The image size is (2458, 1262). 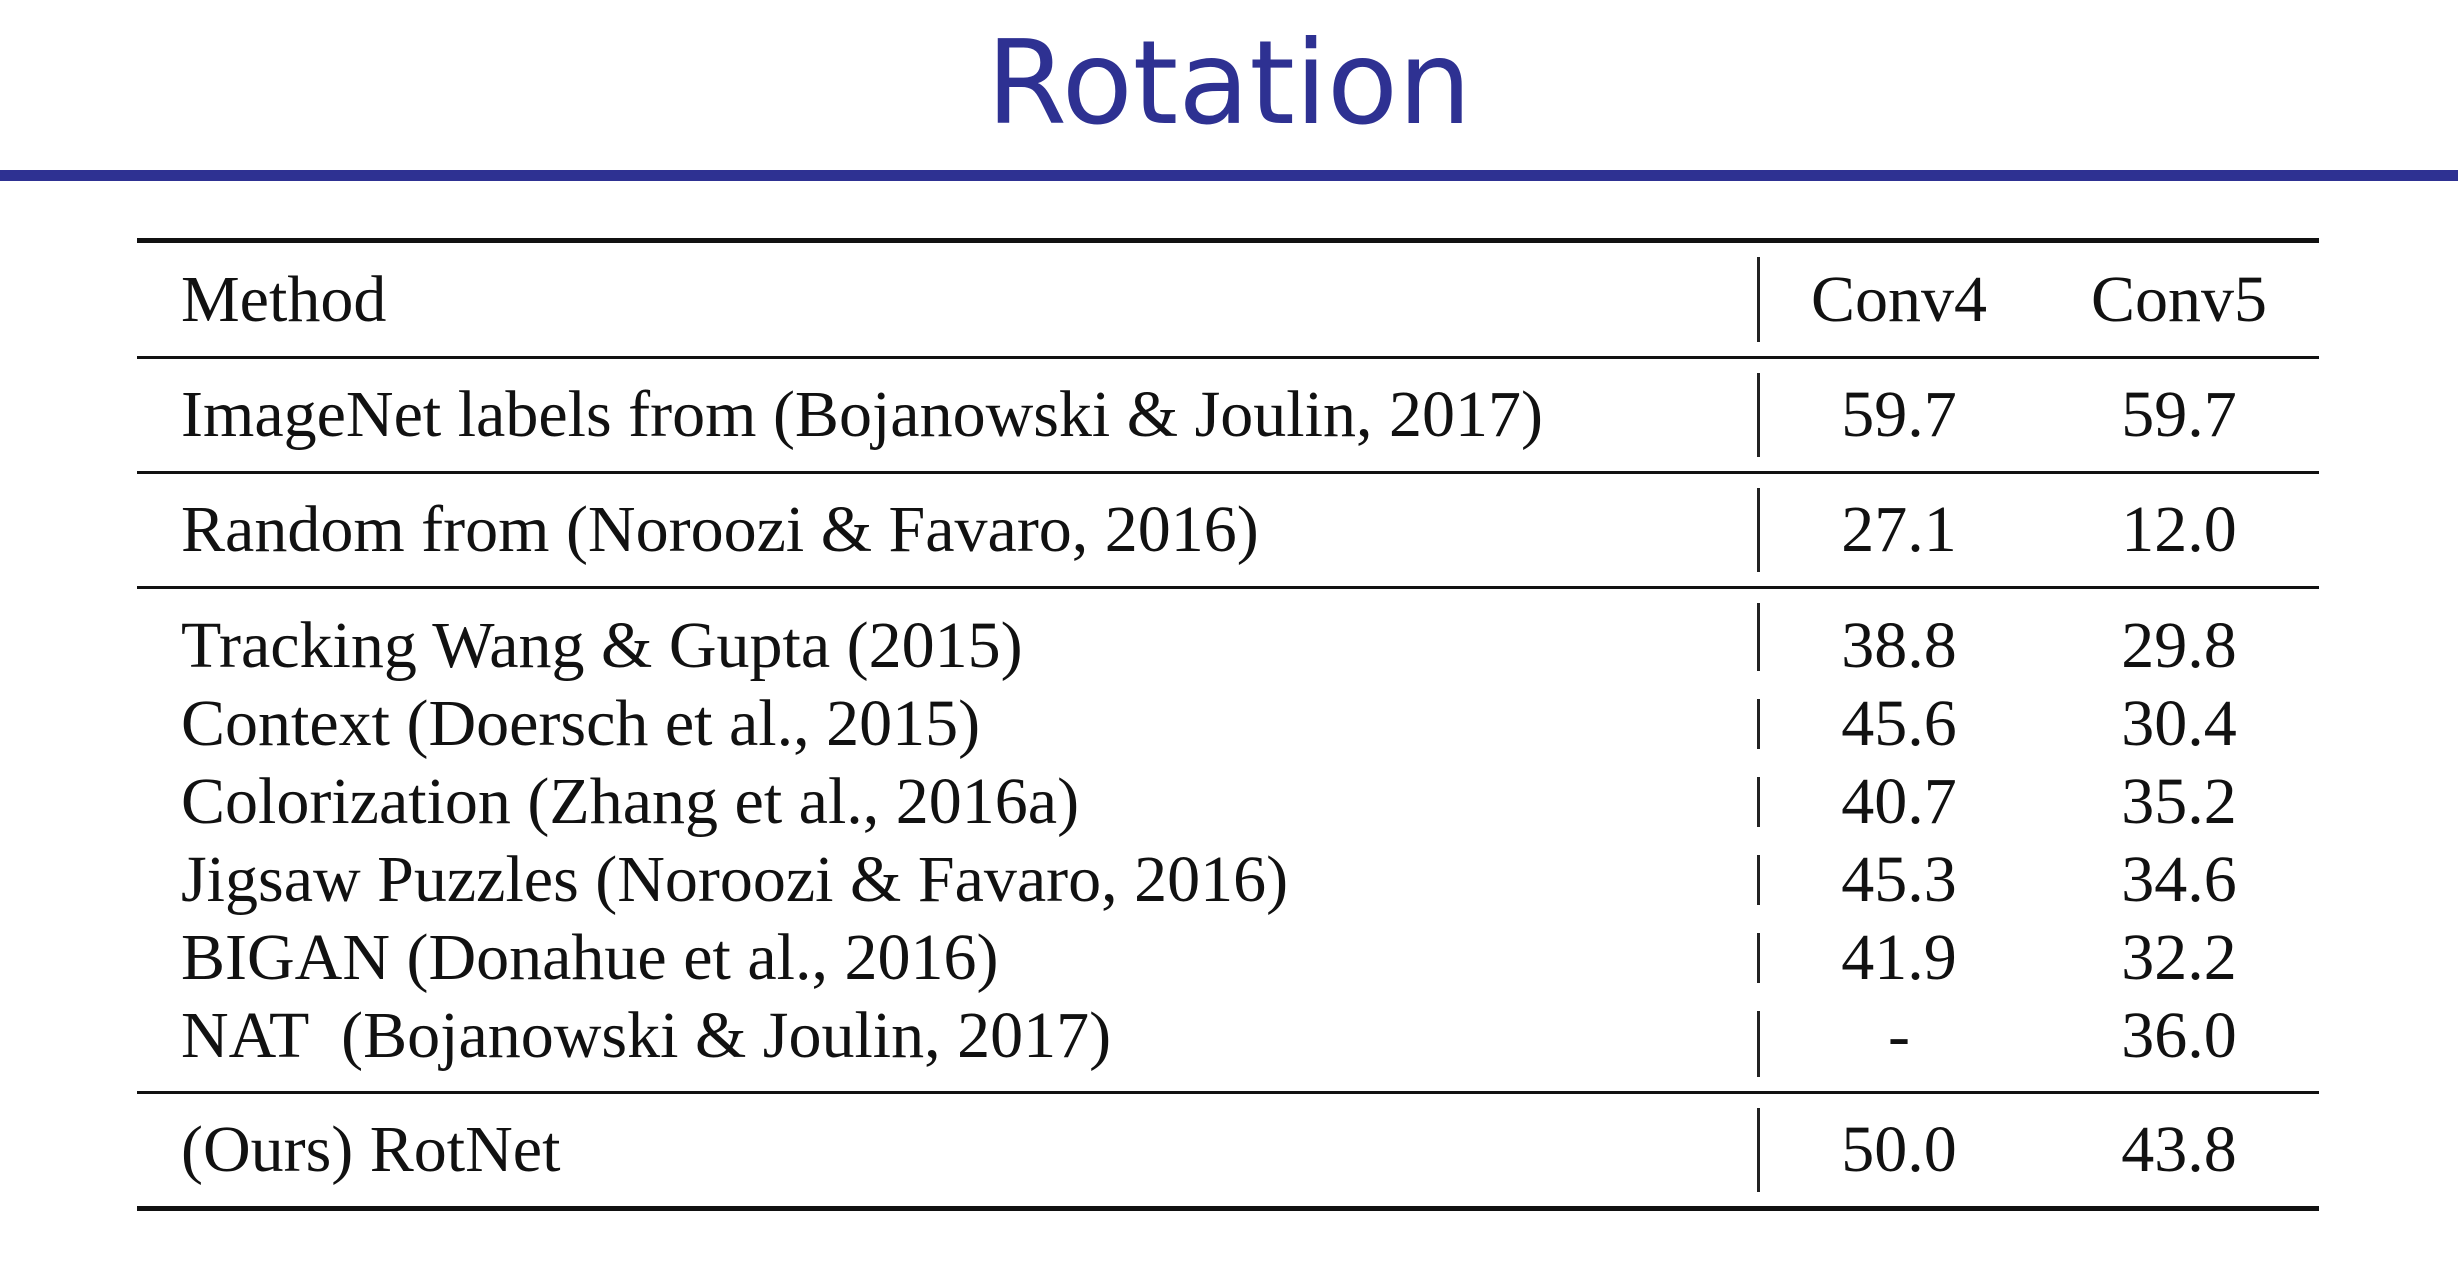 I want to click on table-row: BIGAN (Donahue et al., 2016) 41.9 32.2, so click(x=1228, y=958).